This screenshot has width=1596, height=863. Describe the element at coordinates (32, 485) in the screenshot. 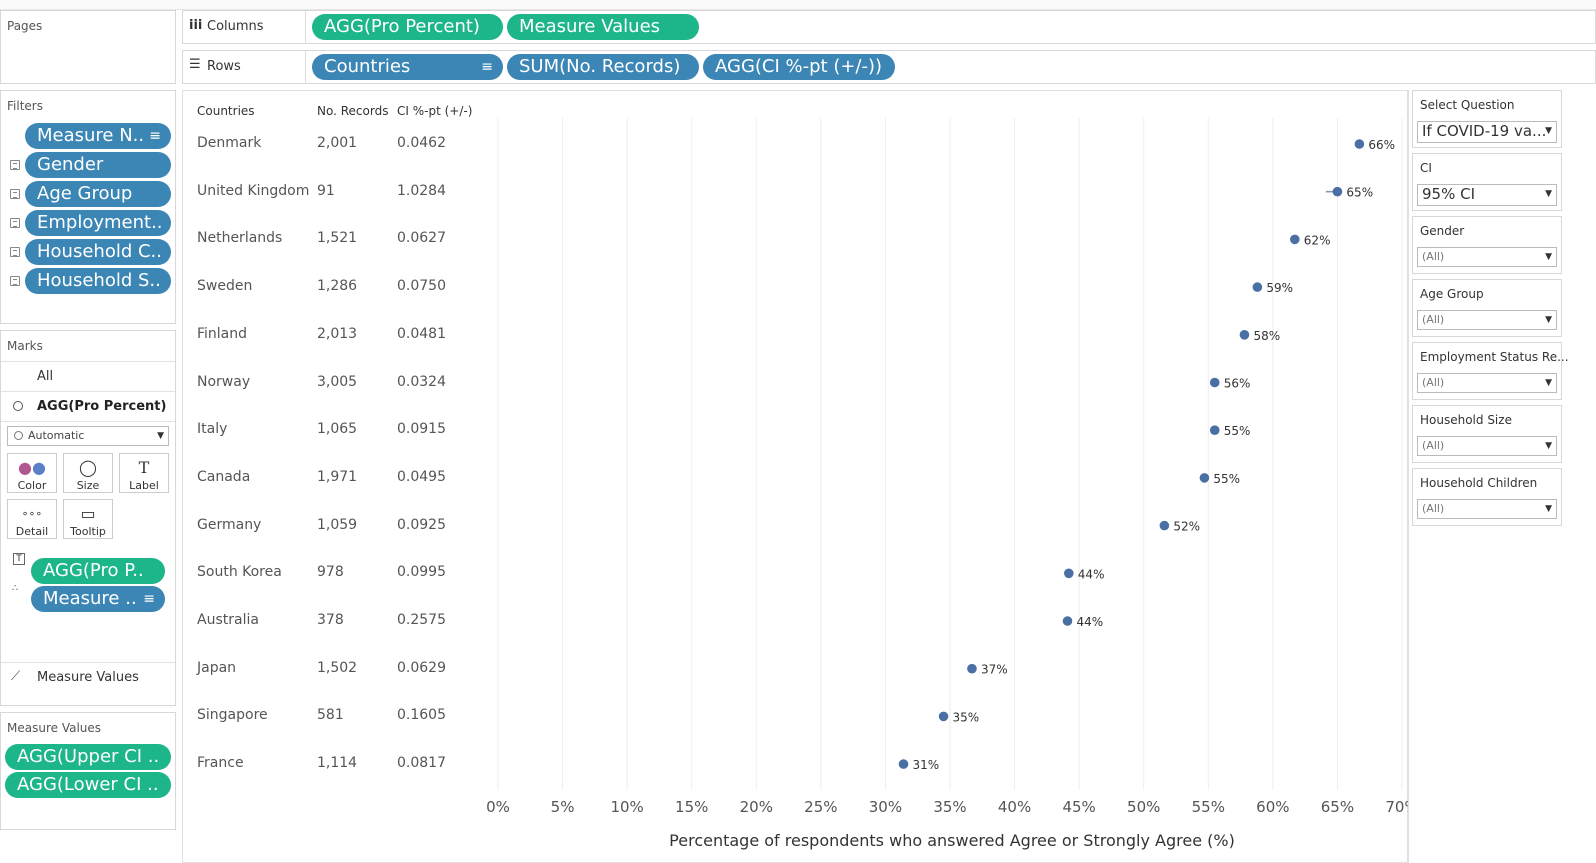

I see `color-button-label: Color` at that location.